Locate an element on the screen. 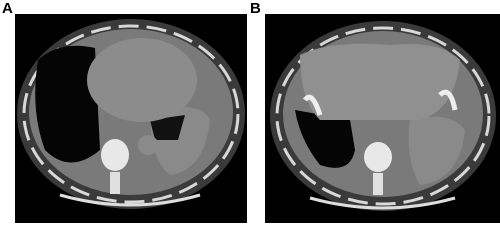 This screenshot has width=500, height=240. panel-label: B is located at coordinates (255, 8).